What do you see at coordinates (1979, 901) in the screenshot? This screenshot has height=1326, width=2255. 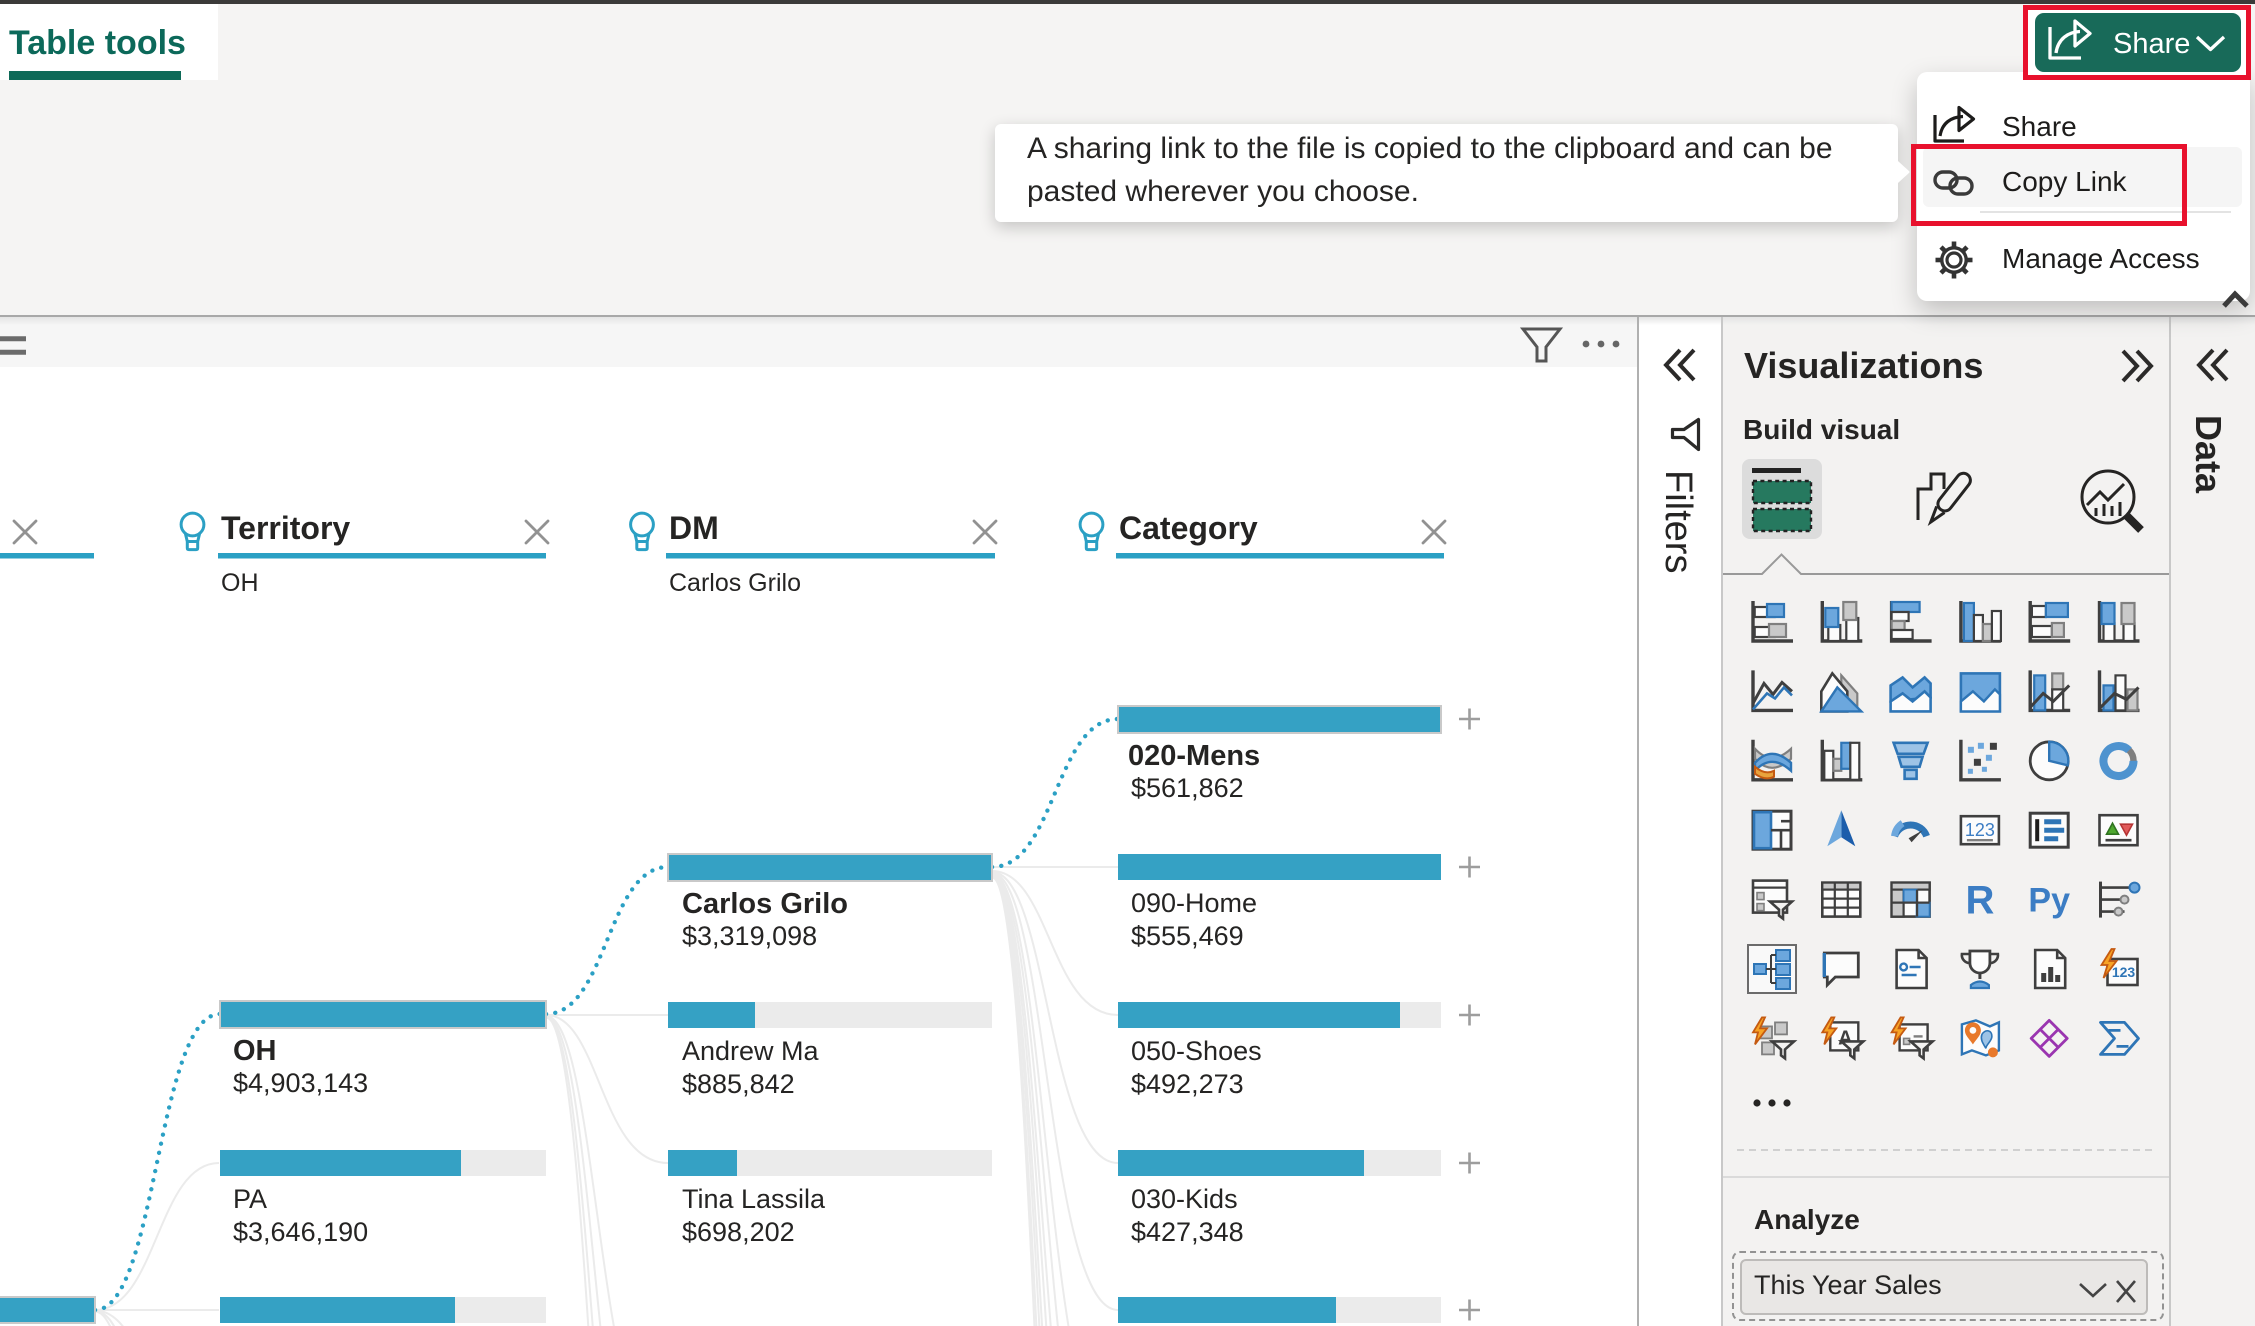 I see `svg-text: R` at bounding box center [1979, 901].